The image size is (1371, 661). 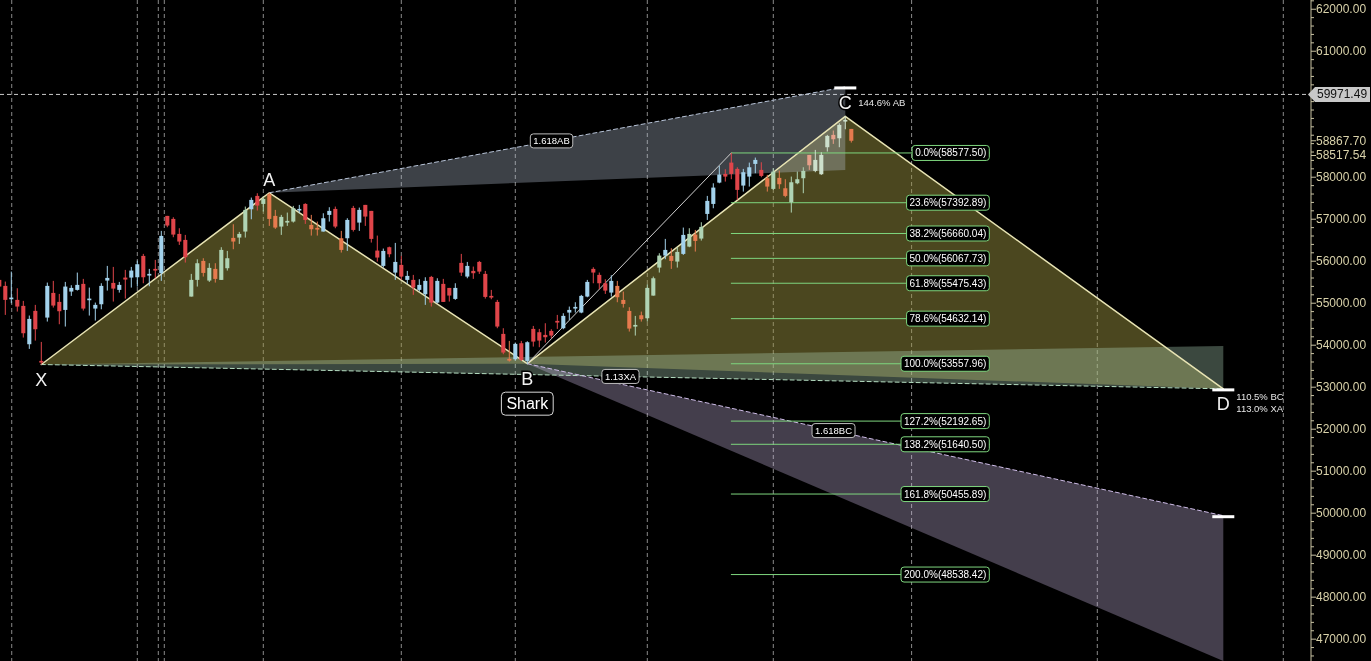 I want to click on y-tick-label: 58517.54, so click(x=1341, y=155).